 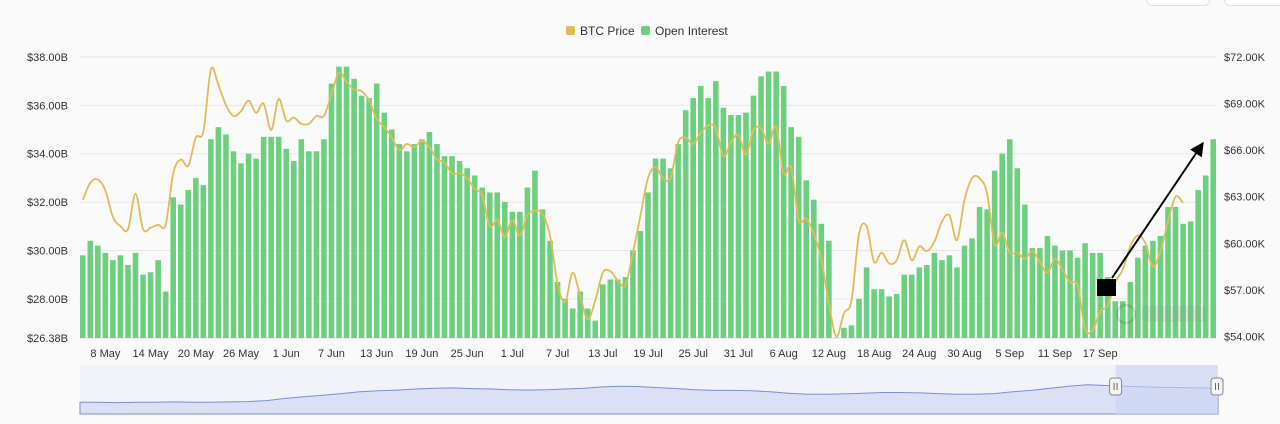 What do you see at coordinates (1116, 386) in the screenshot?
I see `navigator-handle-left` at bounding box center [1116, 386].